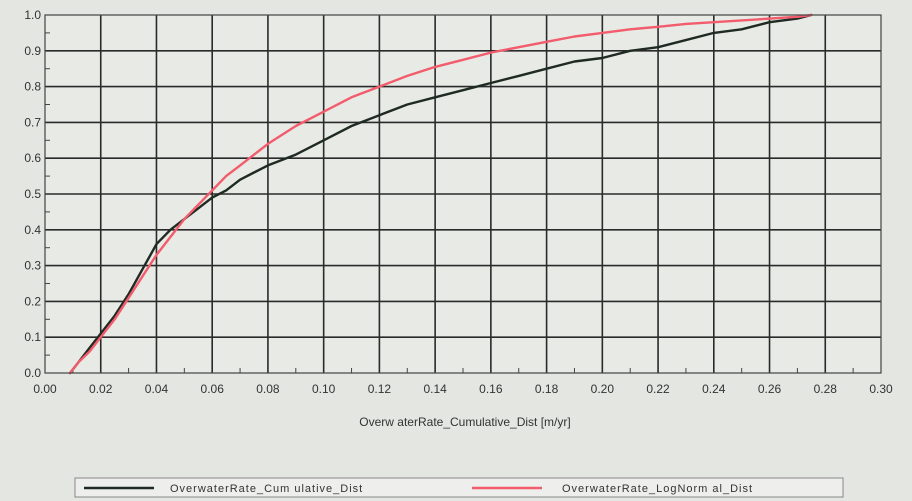  I want to click on y-tick-label: 0.8, so click(32, 87).